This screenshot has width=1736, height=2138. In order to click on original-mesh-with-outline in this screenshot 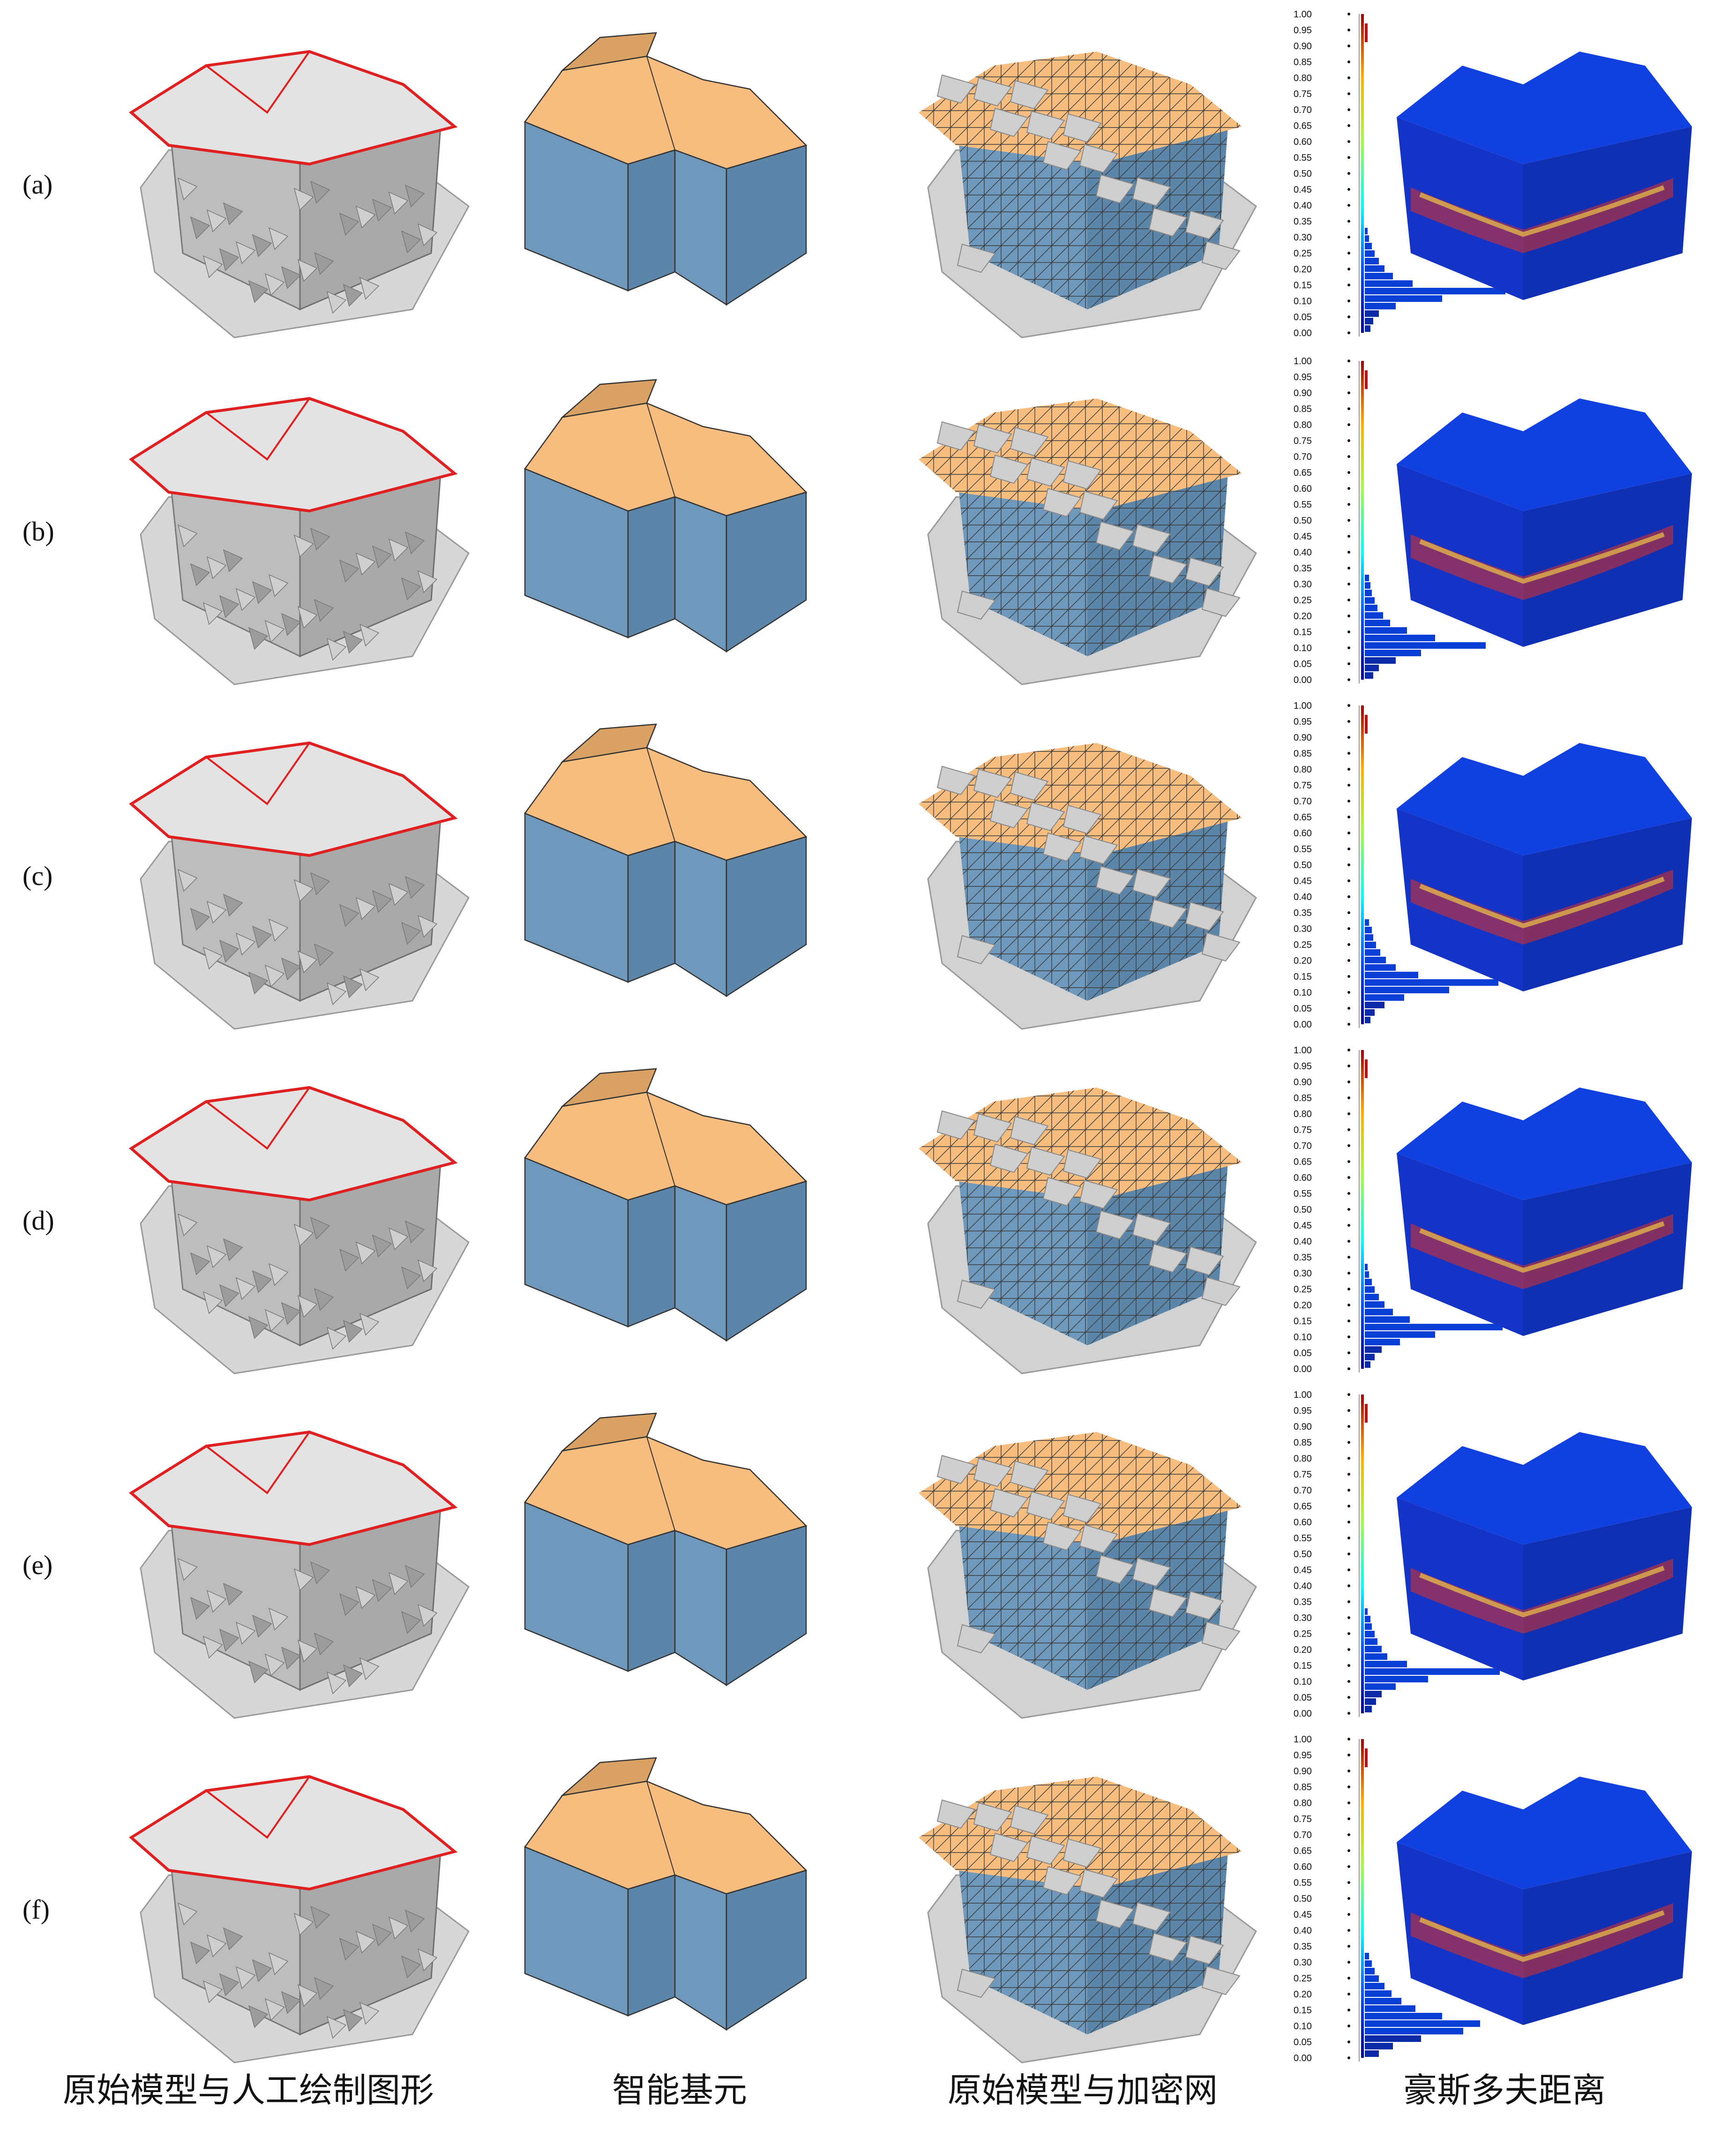, I will do `click(299, 194)`.